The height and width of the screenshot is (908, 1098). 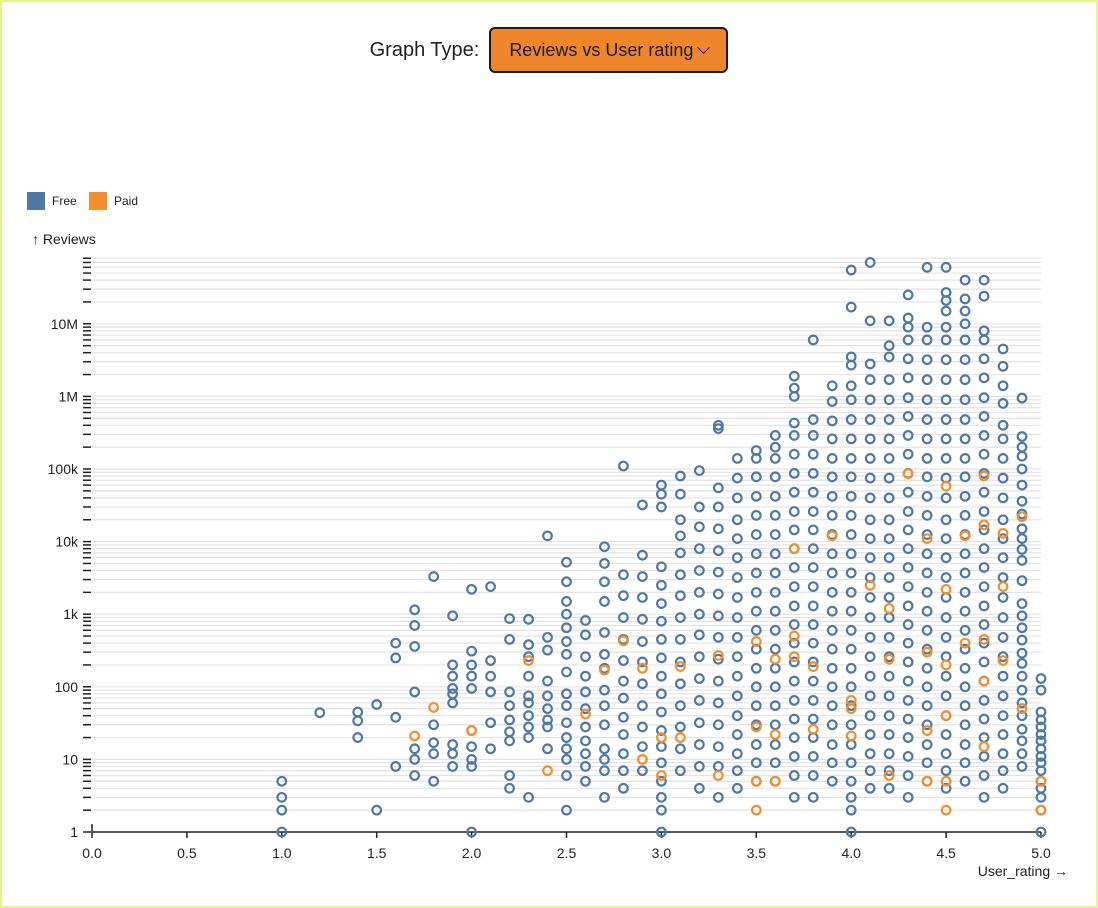 What do you see at coordinates (609, 50) in the screenshot?
I see `graph-type-select: Reviews vs User rating` at bounding box center [609, 50].